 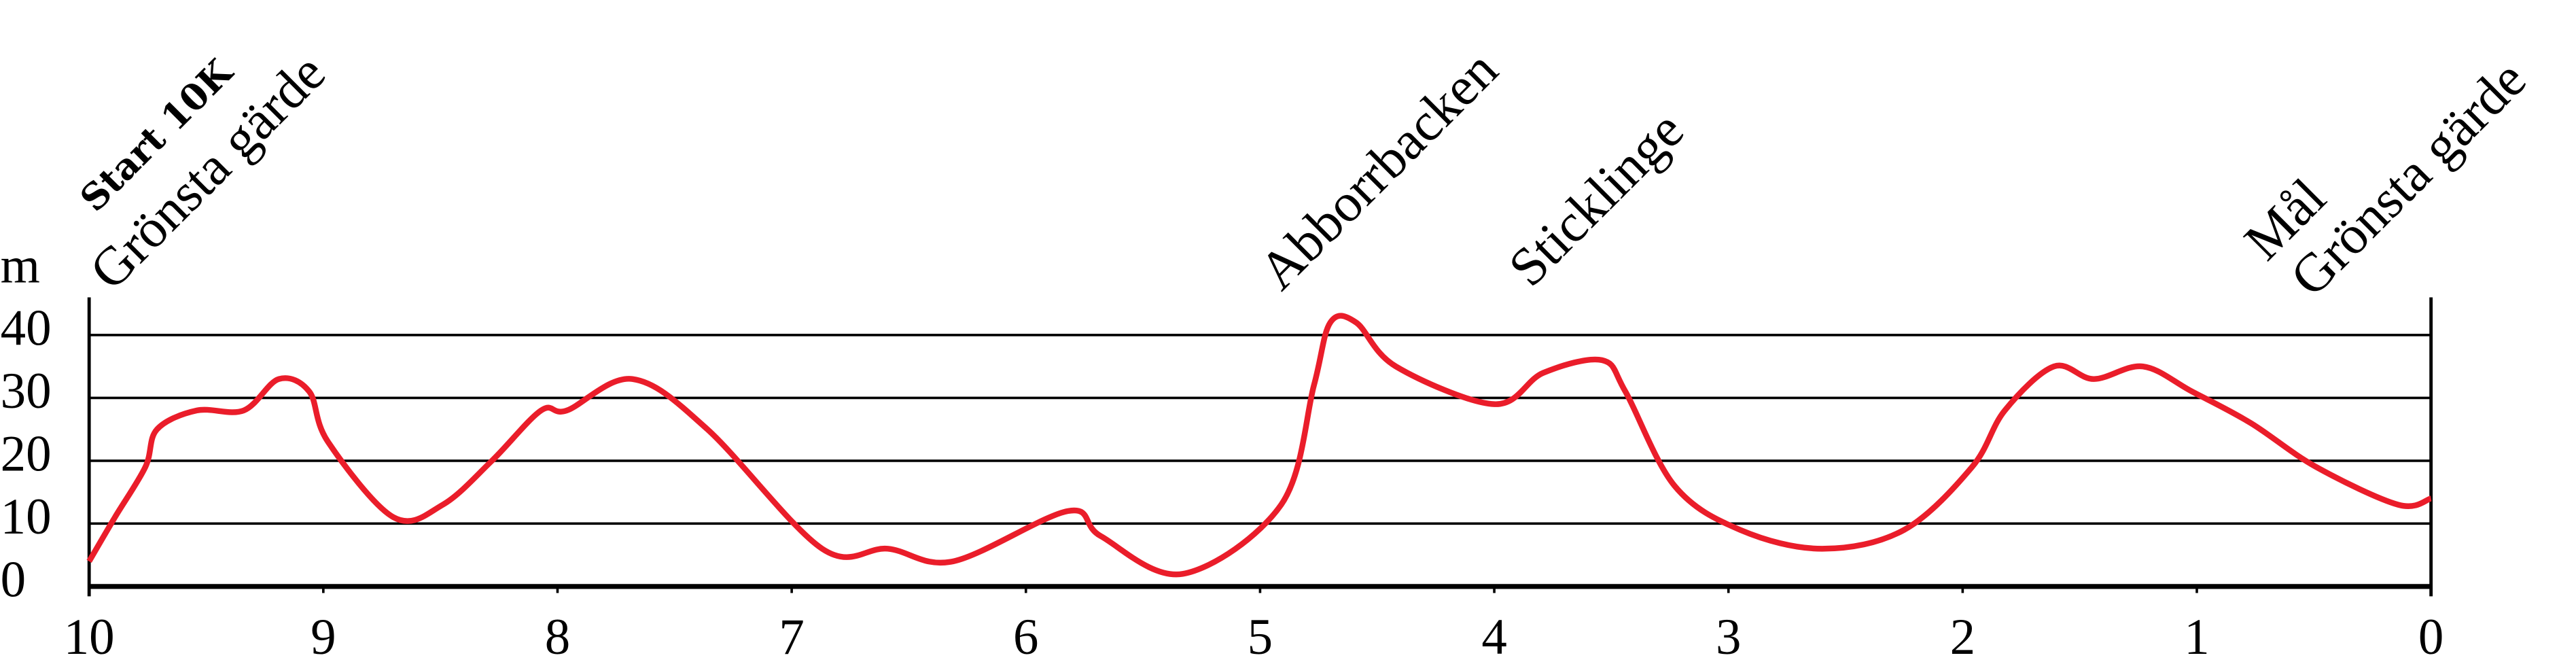 I want to click on x-tick-label: 3, so click(x=1728, y=635).